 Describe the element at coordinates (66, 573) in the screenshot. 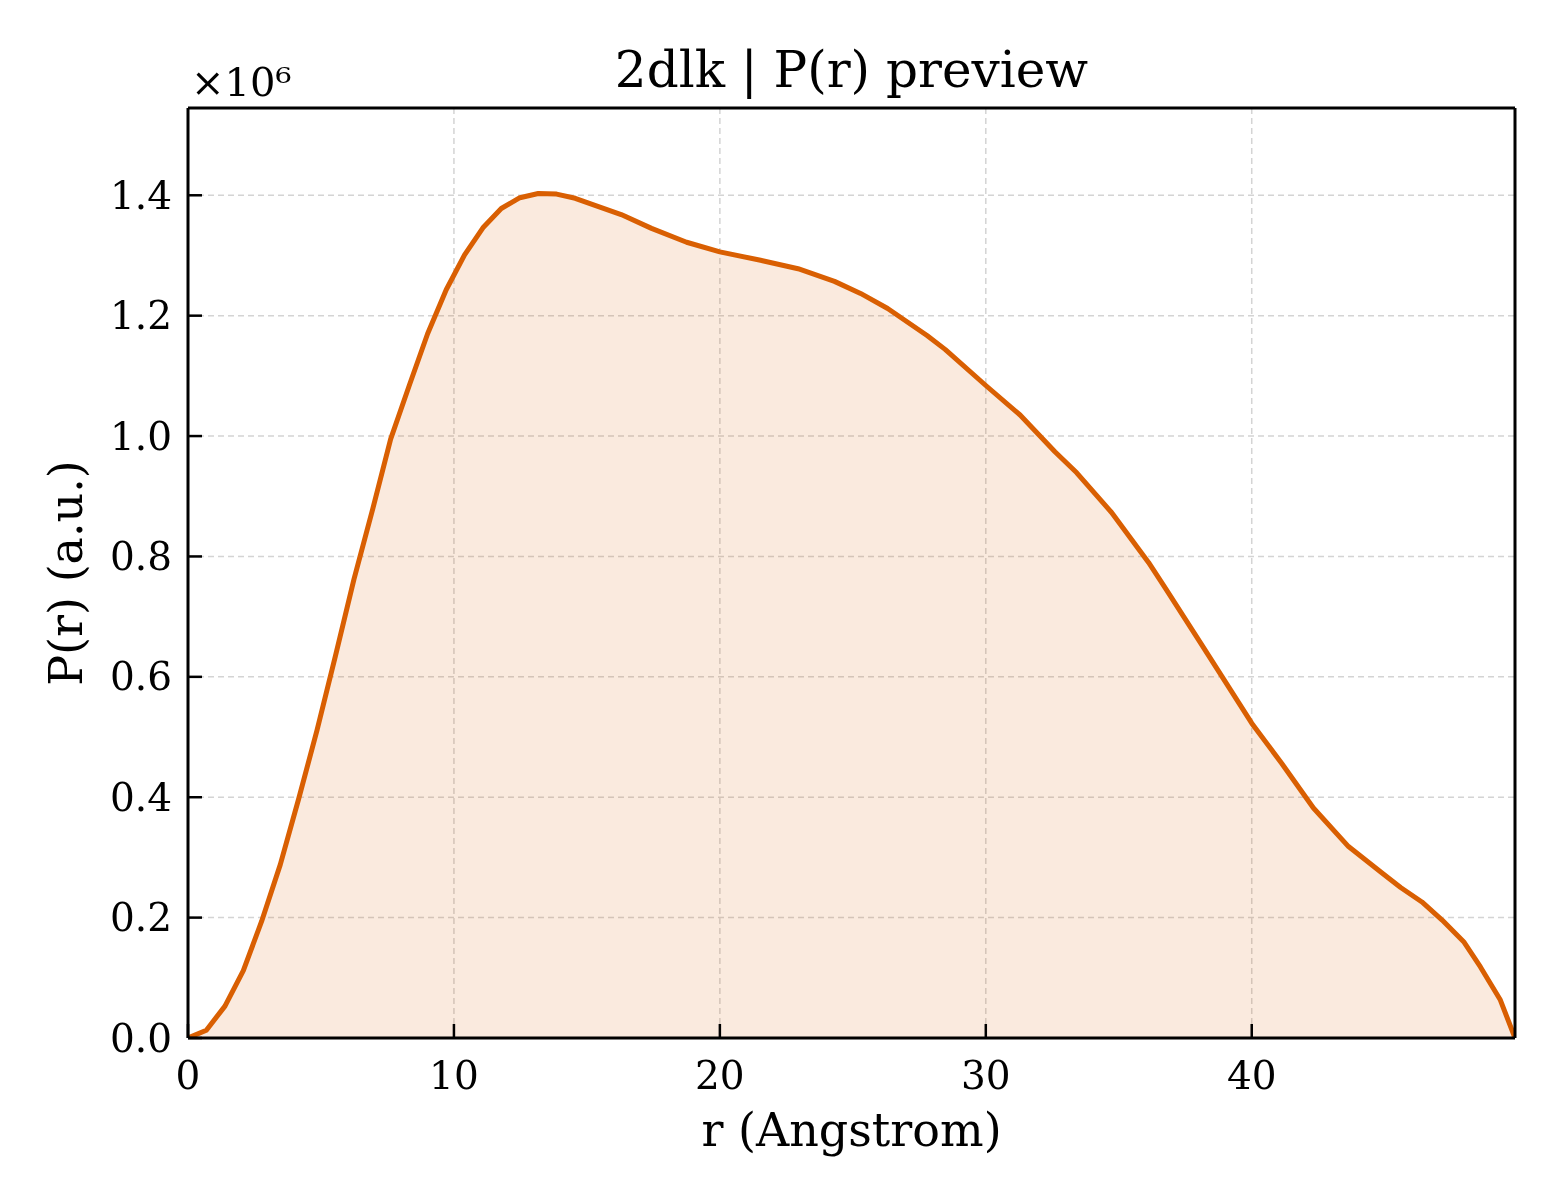

I see `y-axis-title: P(r) (a.u.)` at that location.